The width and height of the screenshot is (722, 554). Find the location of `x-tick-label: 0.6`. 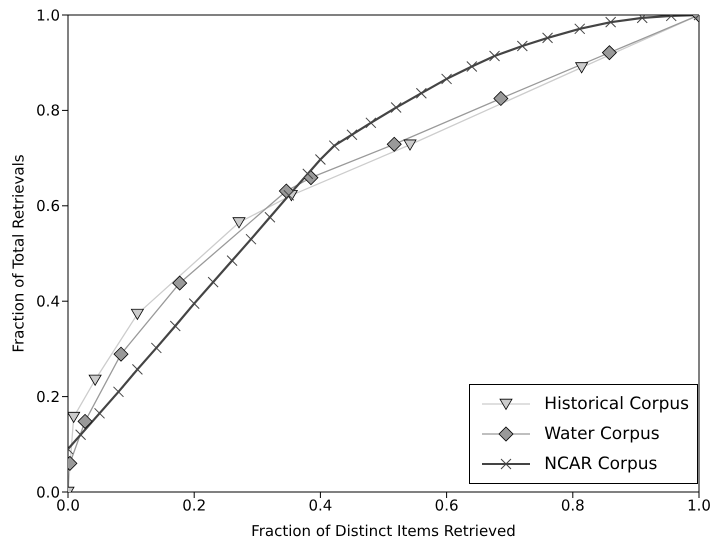

x-tick-label: 0.6 is located at coordinates (446, 505).